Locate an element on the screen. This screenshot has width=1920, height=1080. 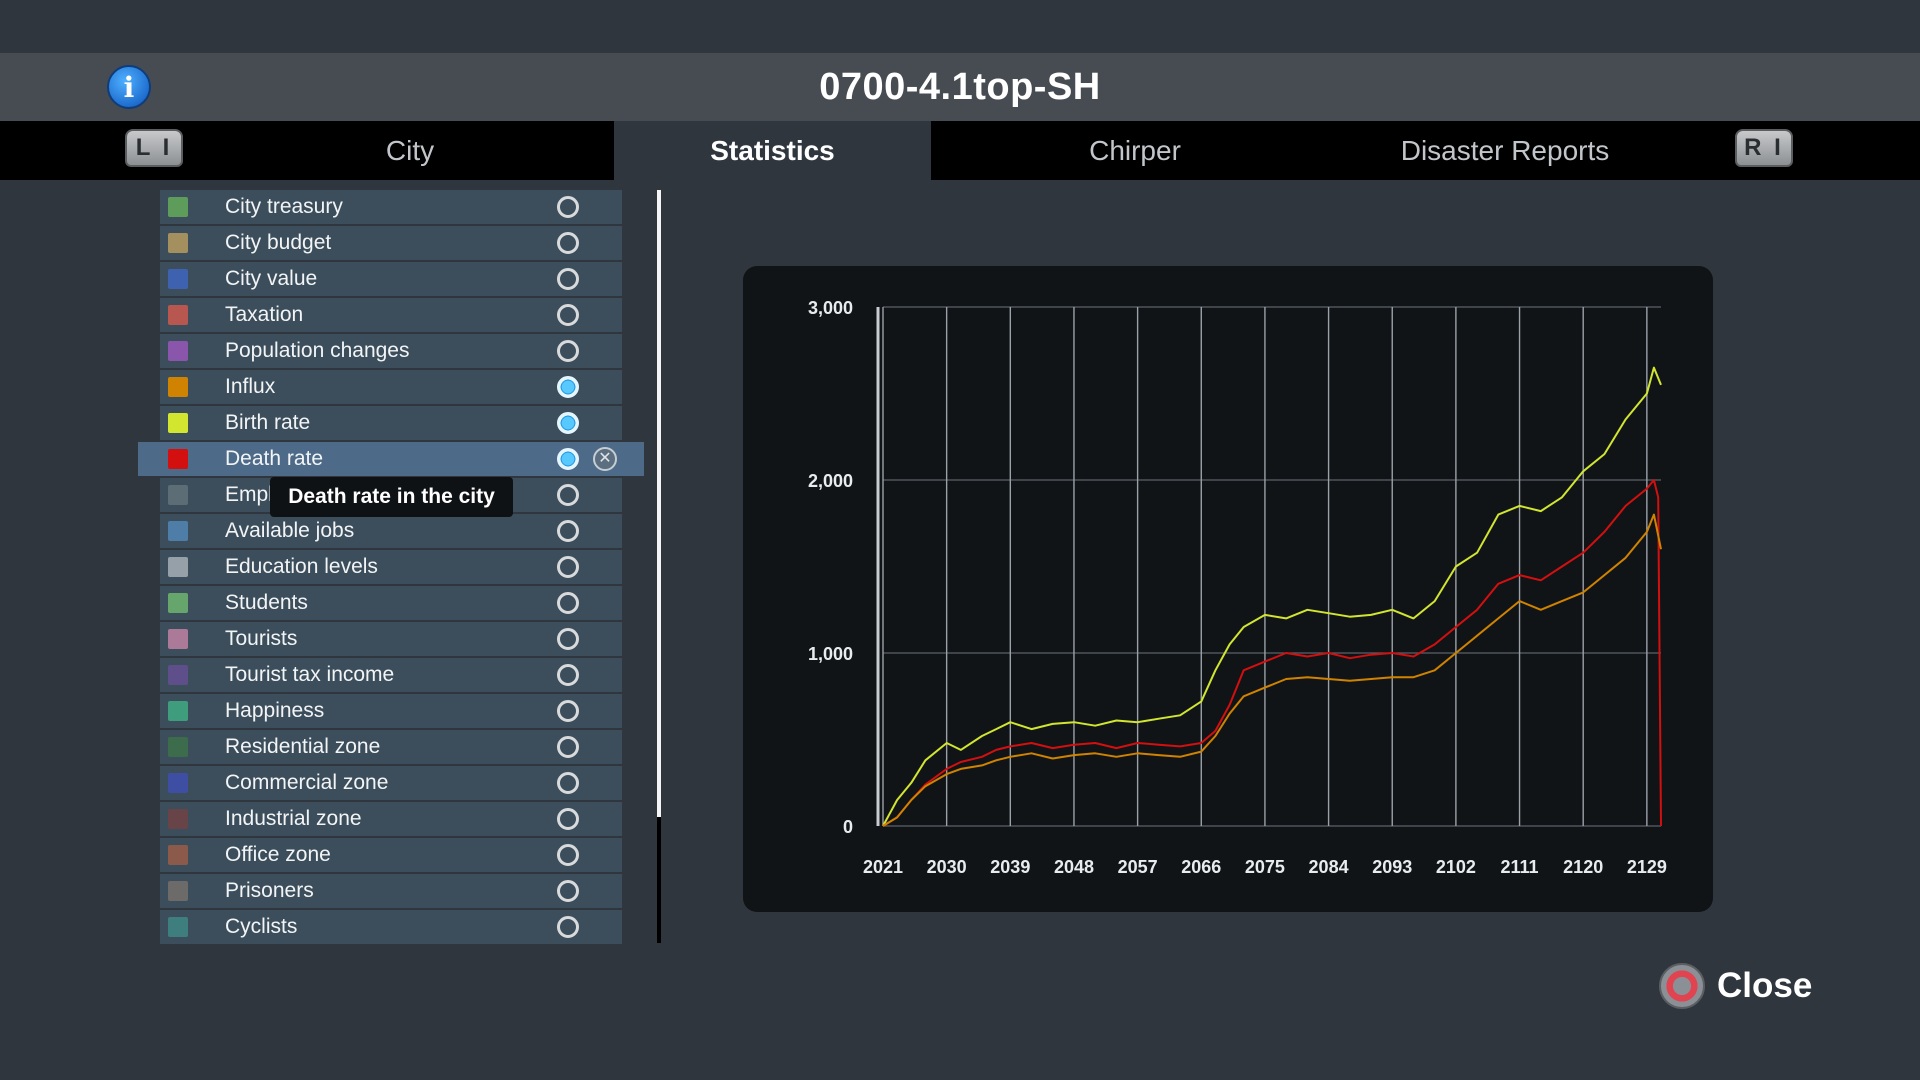
stat-row: Taxation is located at coordinates (391, 315).